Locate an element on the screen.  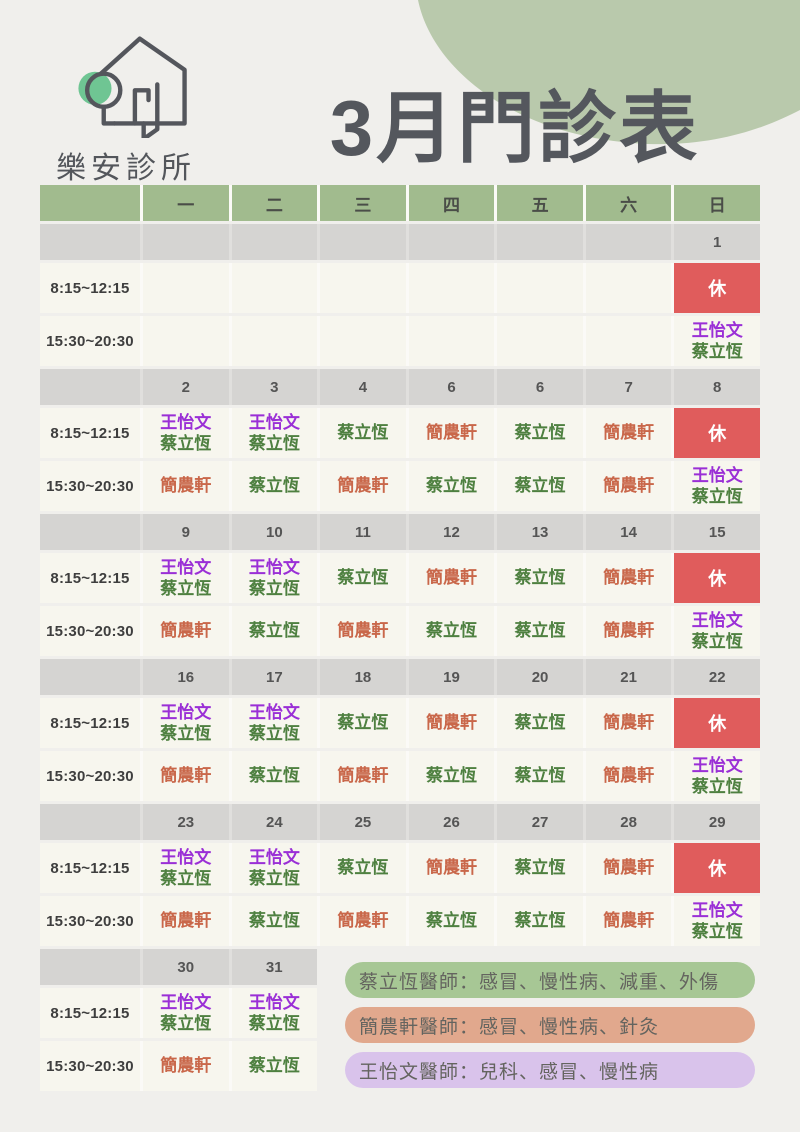
legend-pill: 簡農軒醫師：感冒、慢性病、針灸 is located at coordinates (550, 1025).